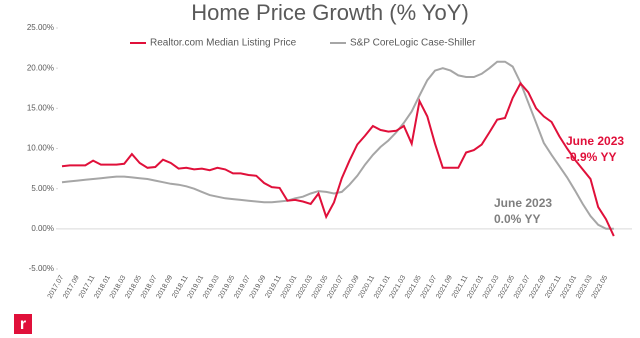 The height and width of the screenshot is (338, 640). I want to click on y-tick-label: 5.00%, so click(42, 188).